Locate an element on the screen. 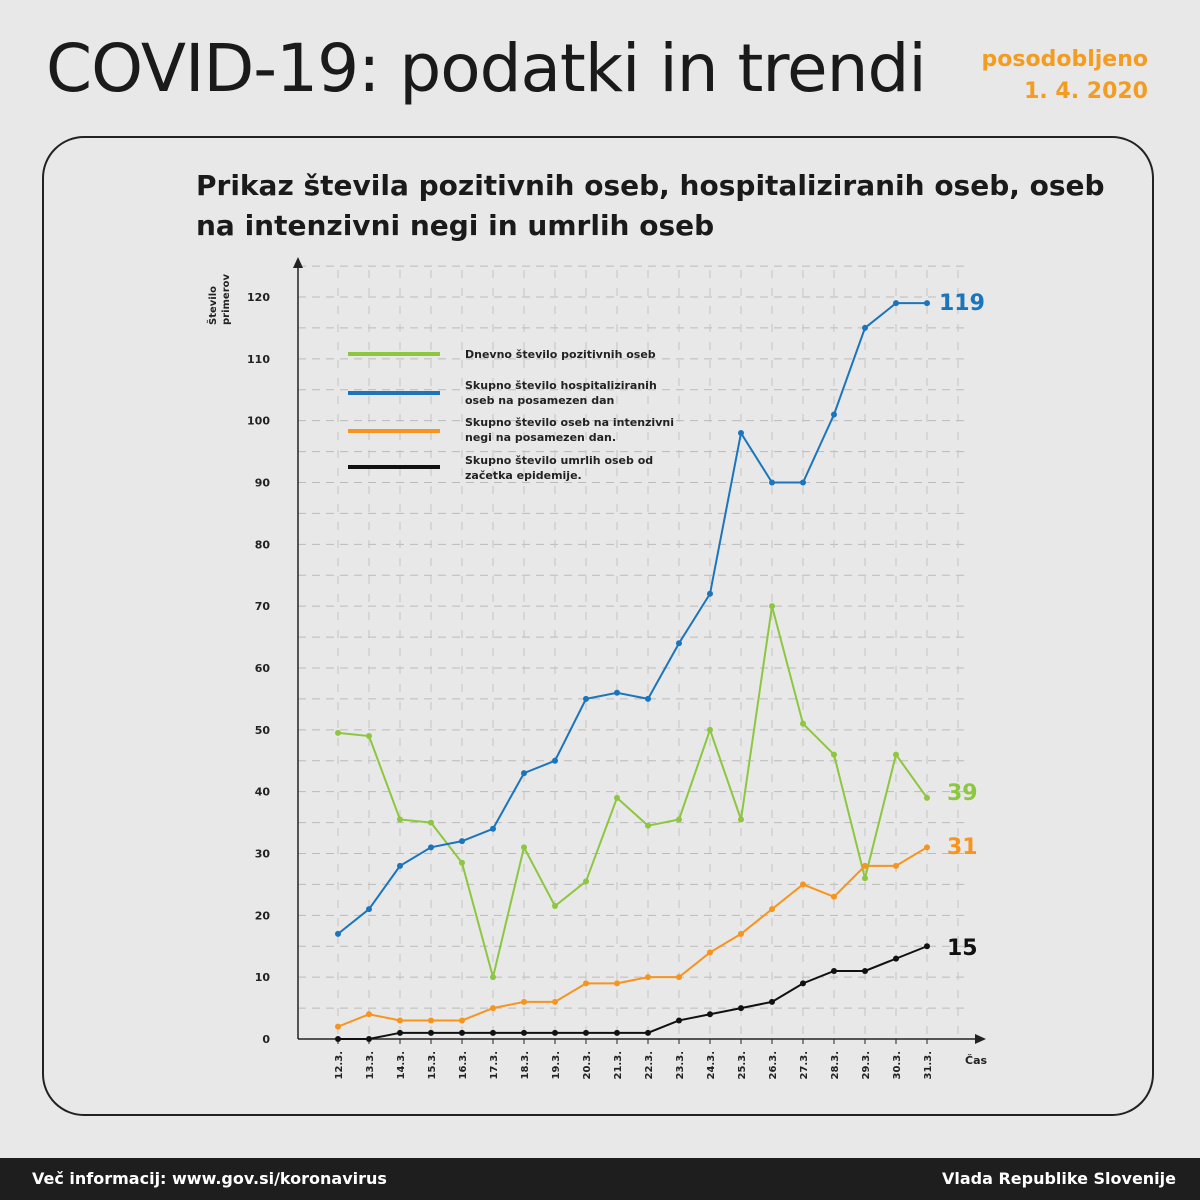  series-line is located at coordinates (633, 992).